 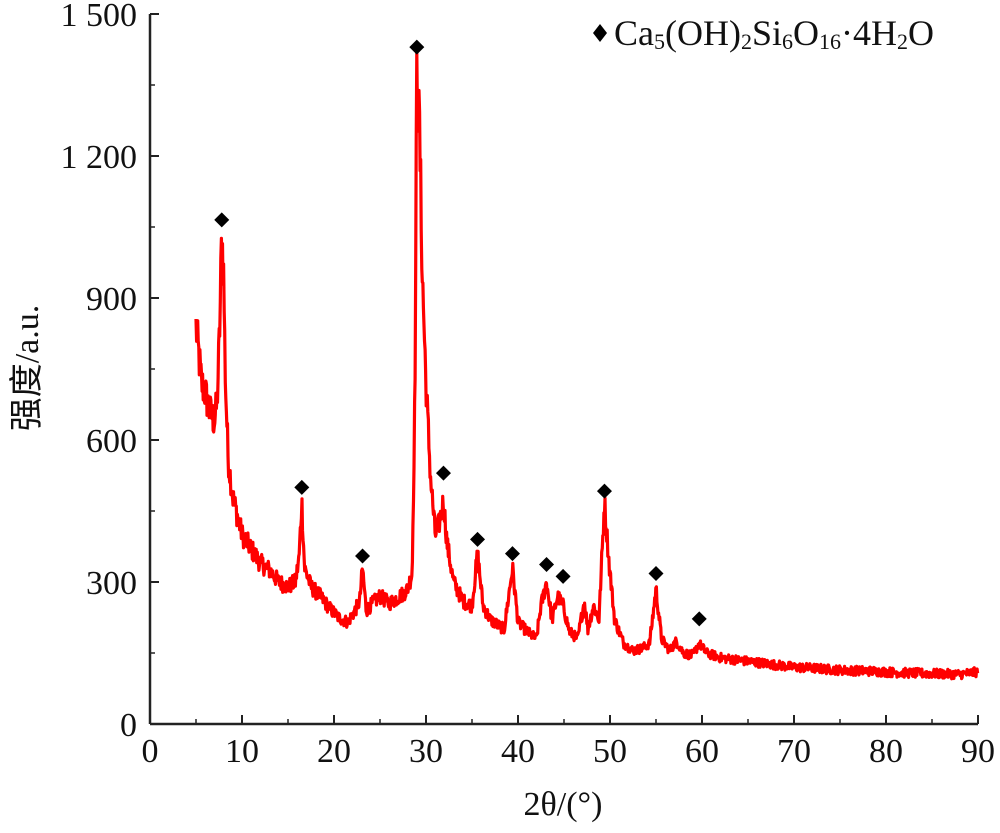 I want to click on legend-label: Ca5(OH)2Si6O16·4H2O, so click(x=774, y=33).